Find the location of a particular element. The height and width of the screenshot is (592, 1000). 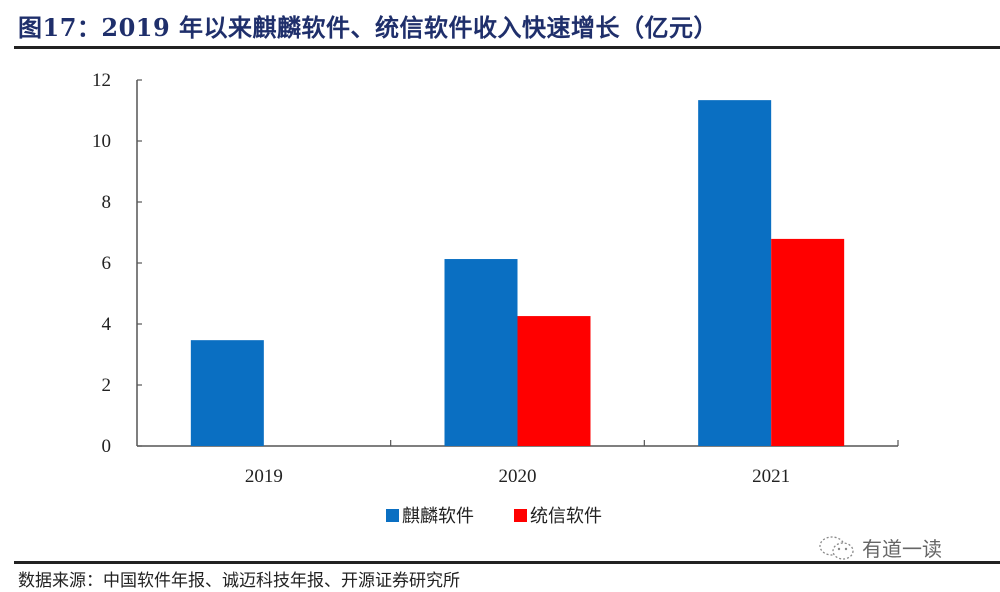

data-source-note: 数据来源：中国软件年报、诚迈科技年报、开源证券研究所 is located at coordinates (239, 581).